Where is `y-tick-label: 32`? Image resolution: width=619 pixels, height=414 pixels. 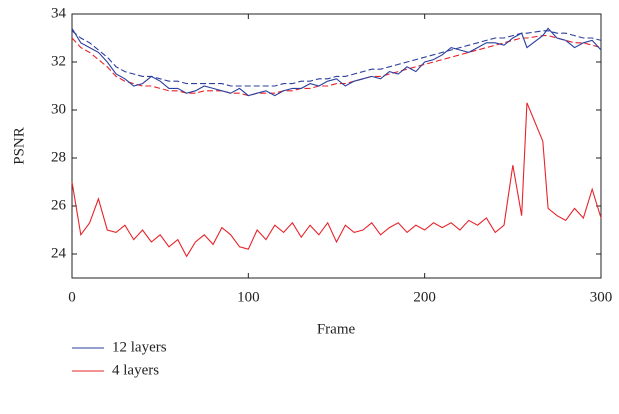
y-tick-label: 32 is located at coordinates (58, 61).